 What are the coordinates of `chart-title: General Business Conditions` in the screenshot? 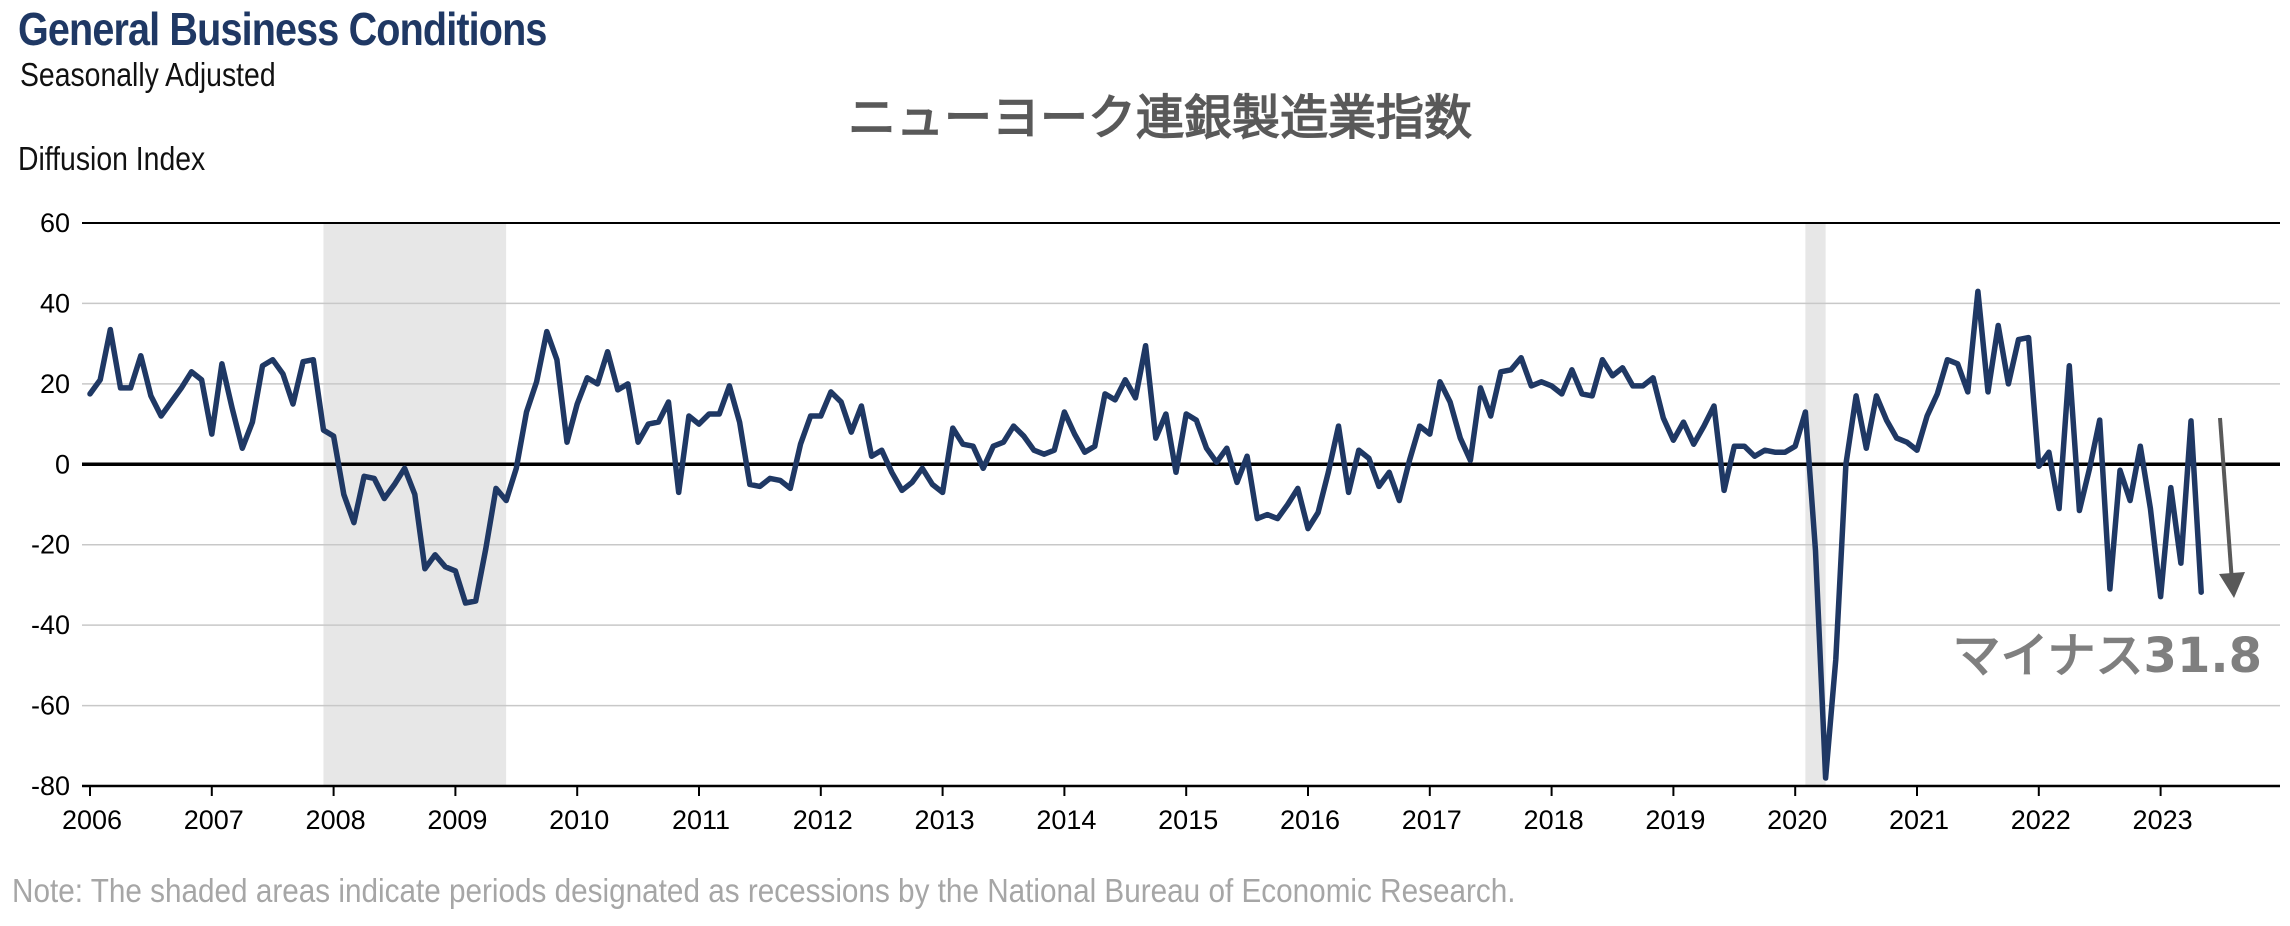 It's located at (282, 29).